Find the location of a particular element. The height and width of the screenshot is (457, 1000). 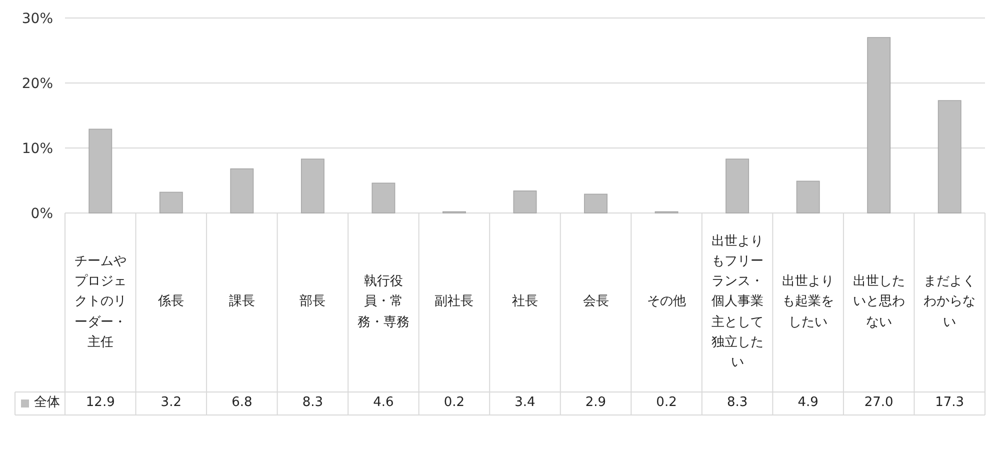

x-tick-label: まだよくわからない is located at coordinates (949, 302).